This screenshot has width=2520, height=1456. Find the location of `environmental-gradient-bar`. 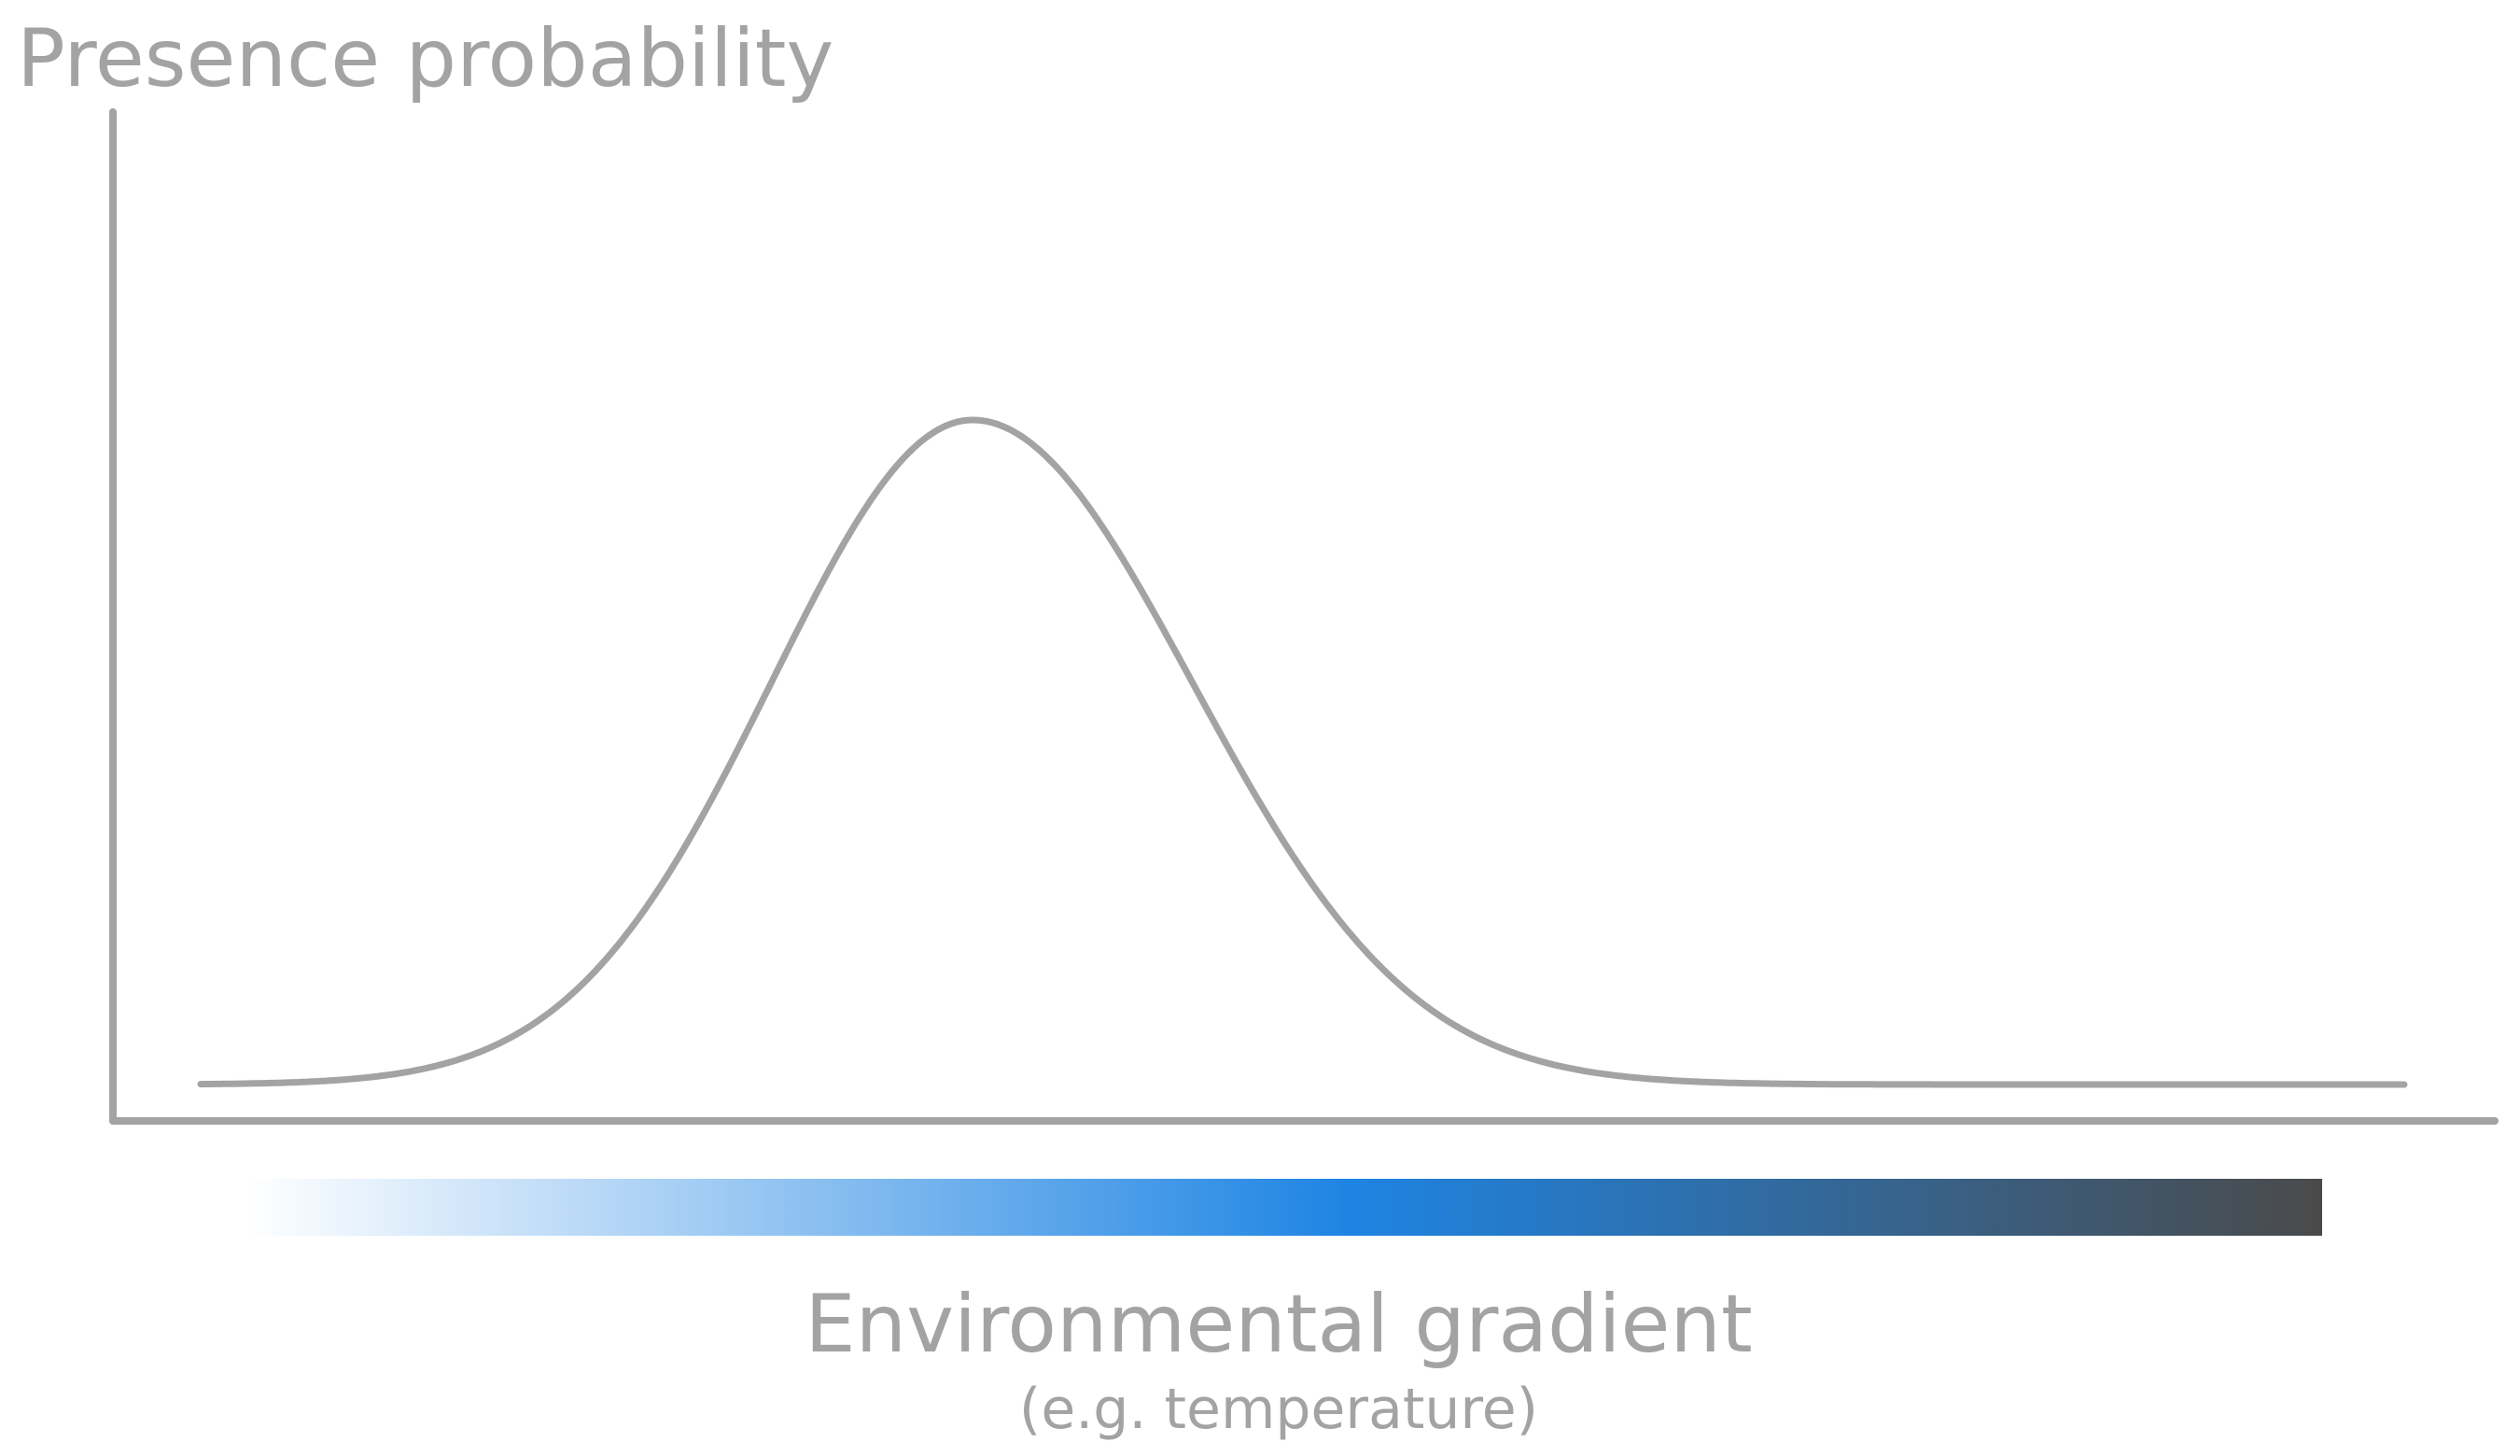

environmental-gradient-bar is located at coordinates (1284, 1207).